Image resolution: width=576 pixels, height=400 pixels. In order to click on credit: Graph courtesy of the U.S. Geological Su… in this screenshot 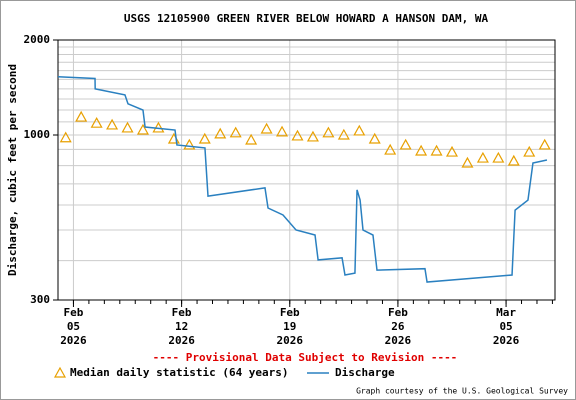, I will do `click(462, 391)`.